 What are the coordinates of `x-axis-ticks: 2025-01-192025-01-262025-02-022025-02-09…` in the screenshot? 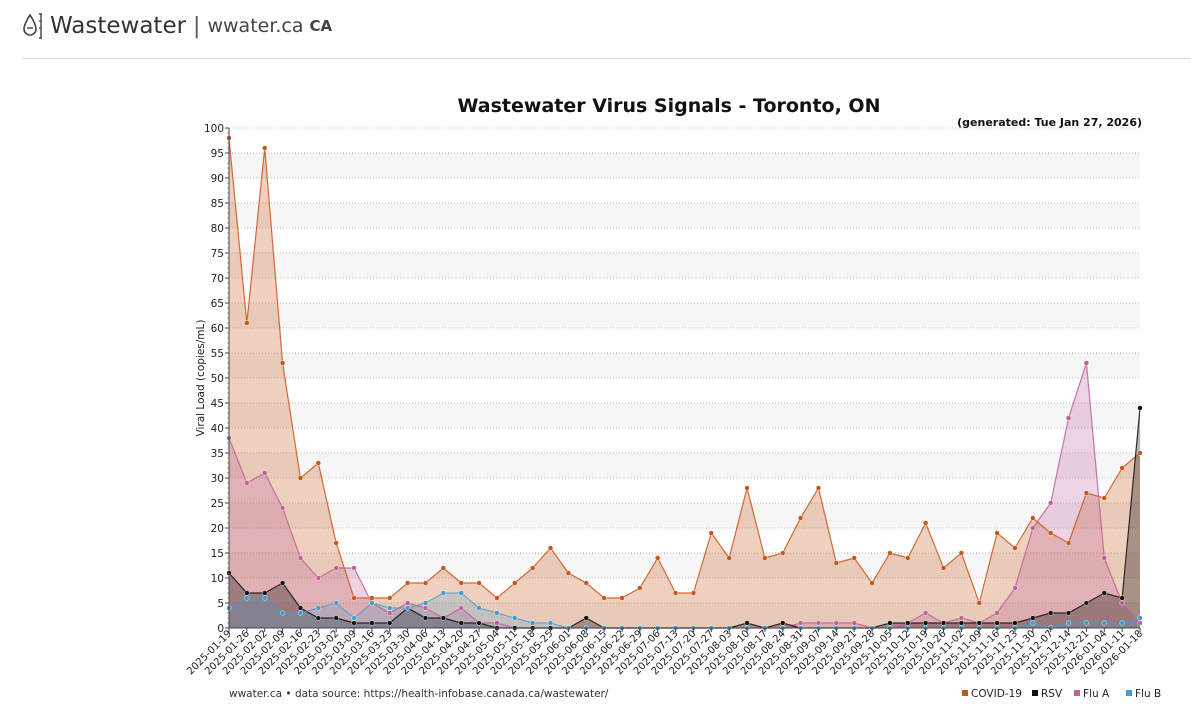 It's located at (665, 652).